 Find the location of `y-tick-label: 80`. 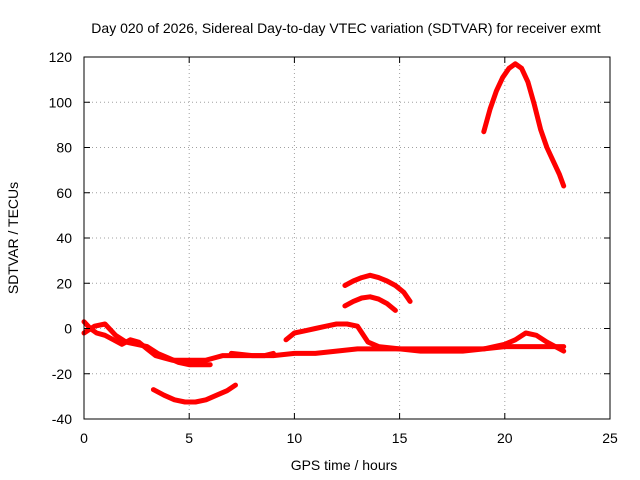

y-tick-label: 80 is located at coordinates (64, 148).